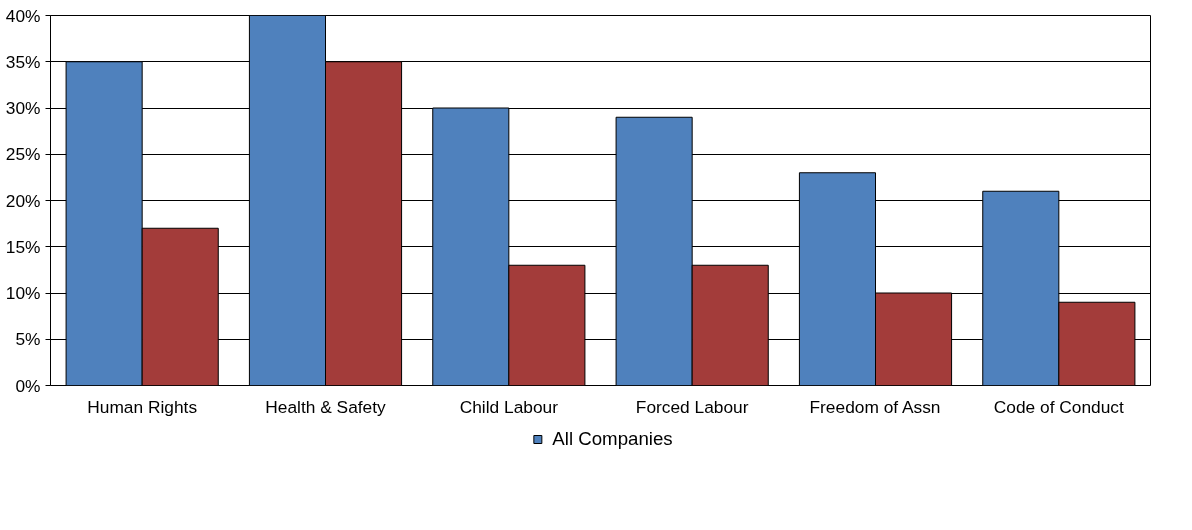 This screenshot has height=530, width=1192. What do you see at coordinates (1059, 406) in the screenshot?
I see `x-tick-label: Code of Conduct` at bounding box center [1059, 406].